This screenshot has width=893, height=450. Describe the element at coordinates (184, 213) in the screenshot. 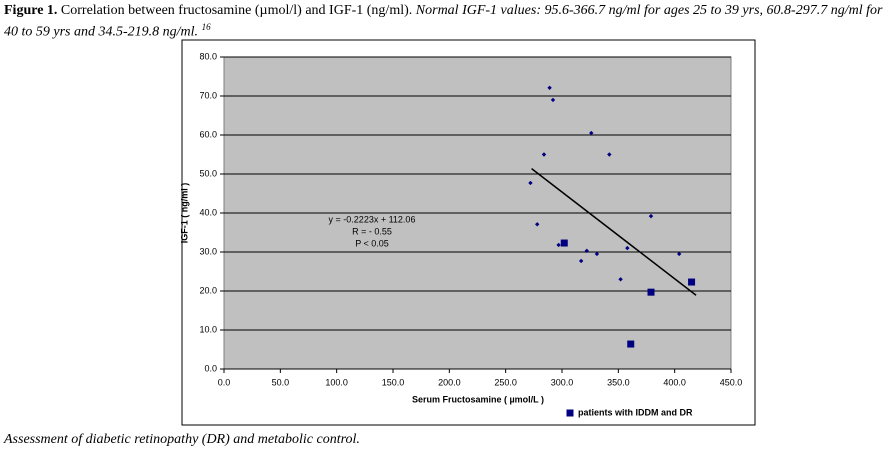

I see `y-axis-label: IGF-1 ( ng/ml )` at that location.